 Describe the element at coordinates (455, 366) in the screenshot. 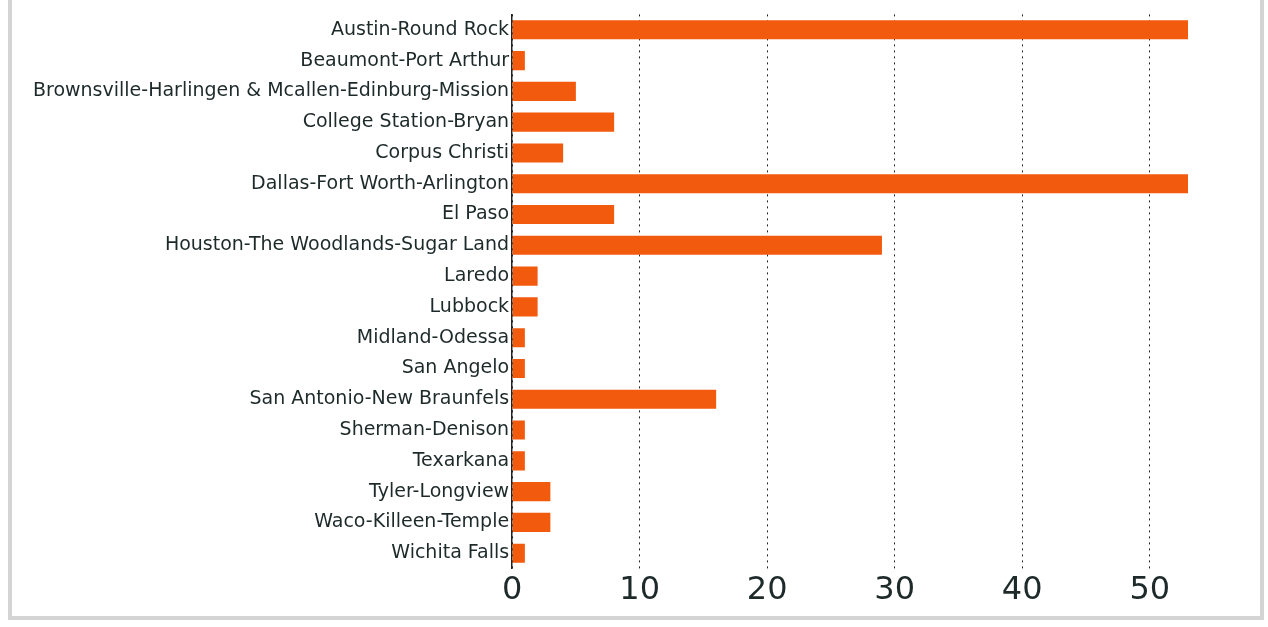

I see `y-tick-label: San Angelo` at that location.